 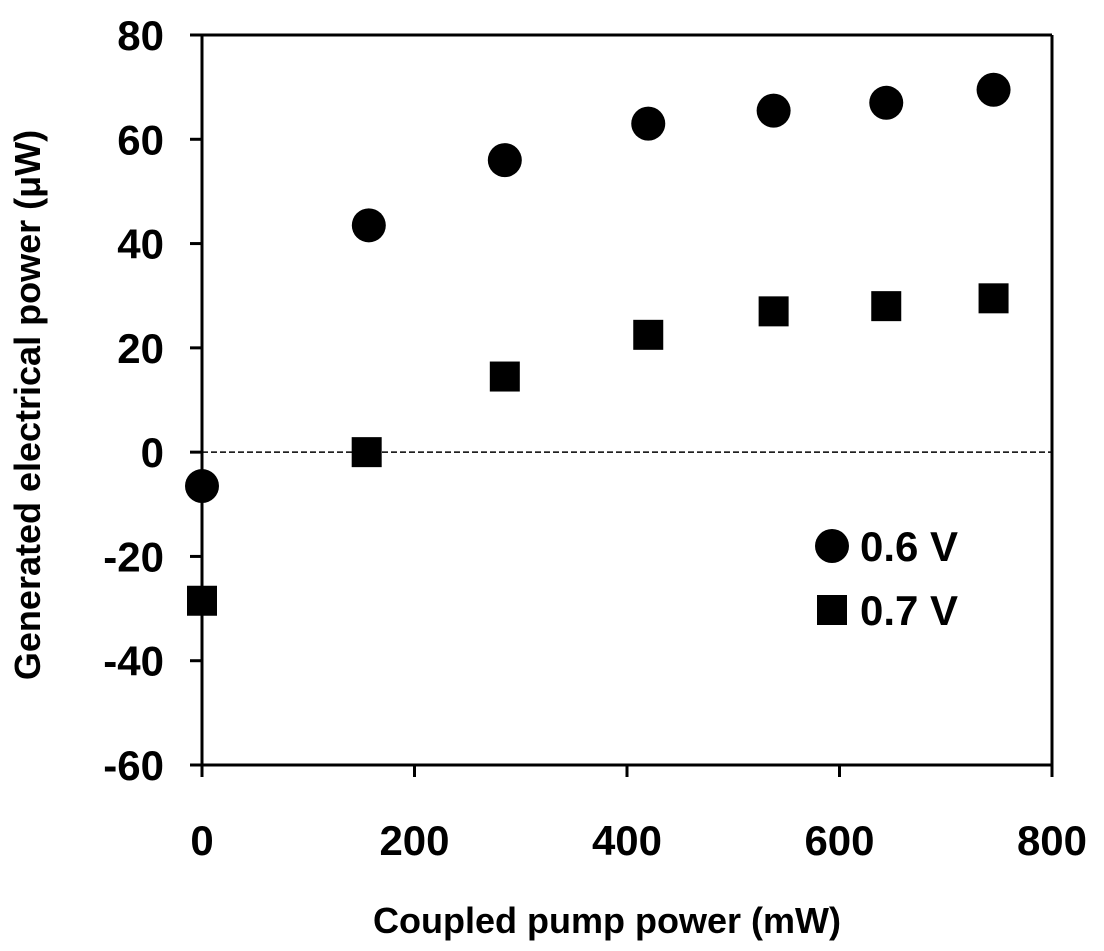 What do you see at coordinates (201, 840) in the screenshot?
I see `x-tick-label: 0` at bounding box center [201, 840].